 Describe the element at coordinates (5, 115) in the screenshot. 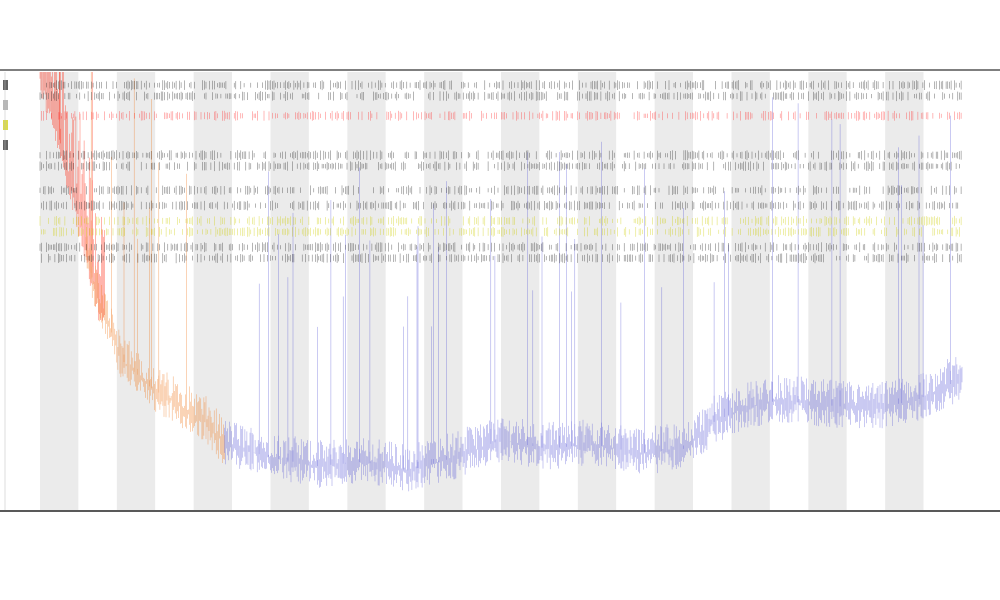

I see `legend` at that location.